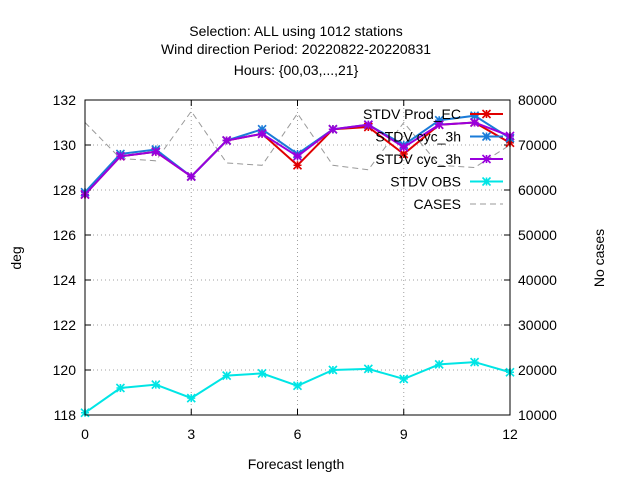 The image size is (640, 480). I want to click on title-line-period: Wind direction Period: 20220822-20220831, so click(296, 49).